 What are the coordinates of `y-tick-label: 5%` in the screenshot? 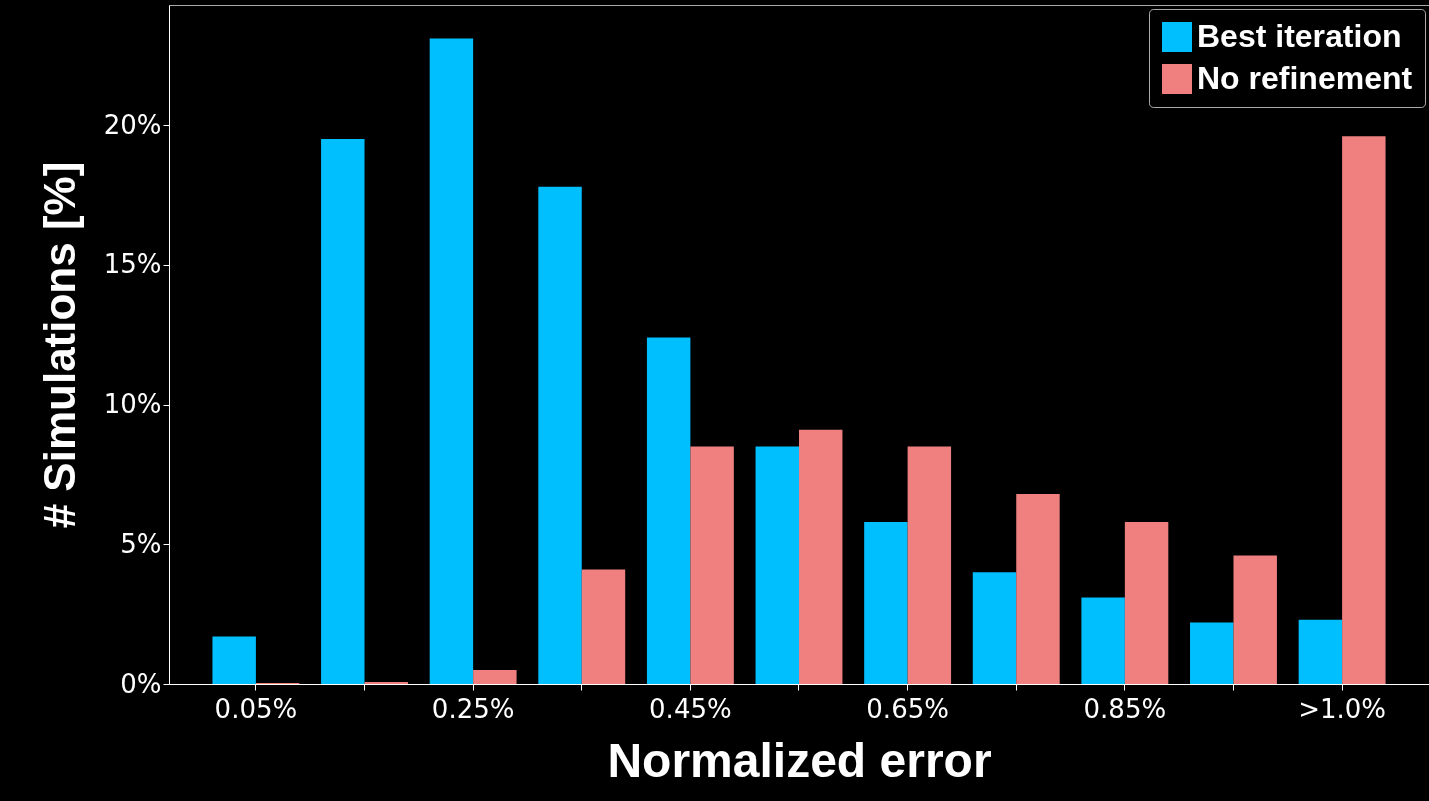 It's located at (141, 543).